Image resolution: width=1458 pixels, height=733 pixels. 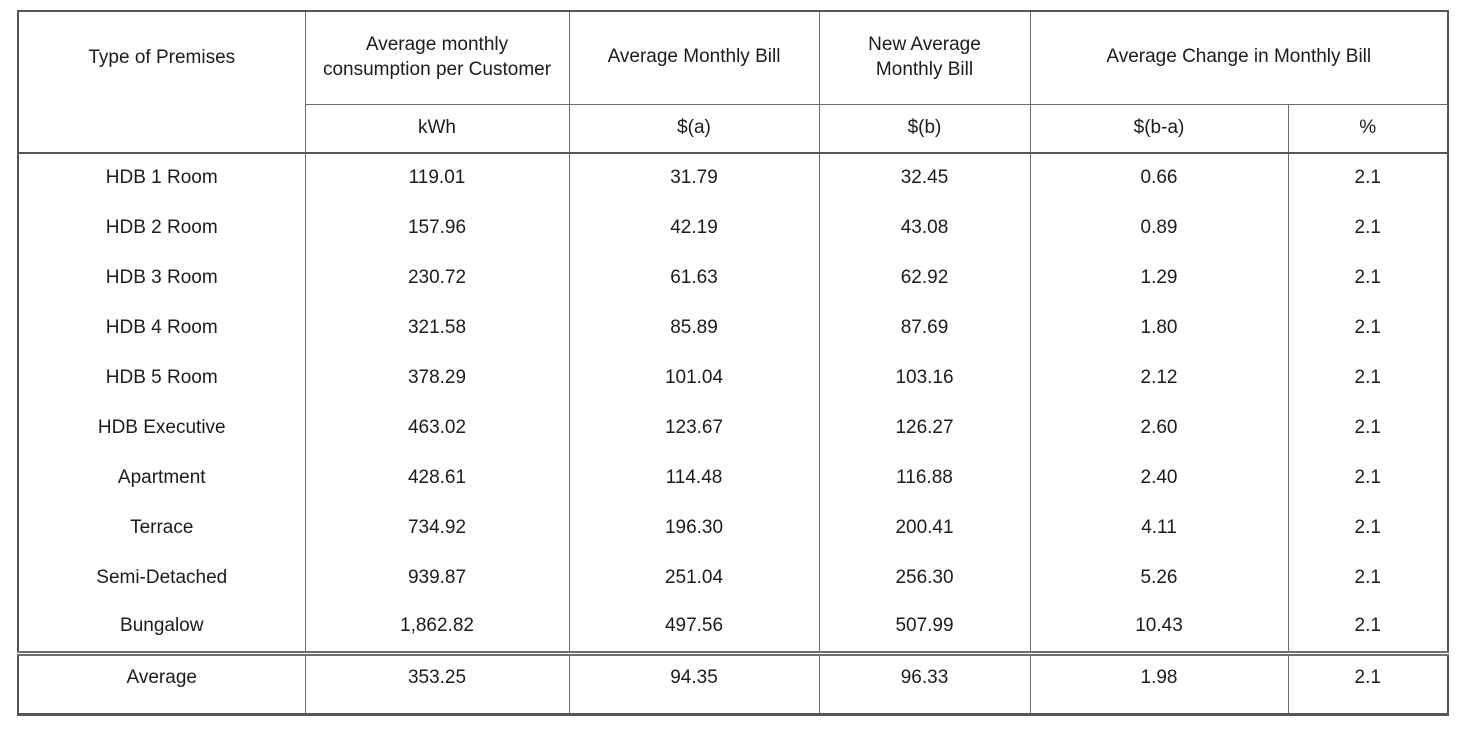 I want to click on change-cell: 2.12, so click(x=1159, y=378).